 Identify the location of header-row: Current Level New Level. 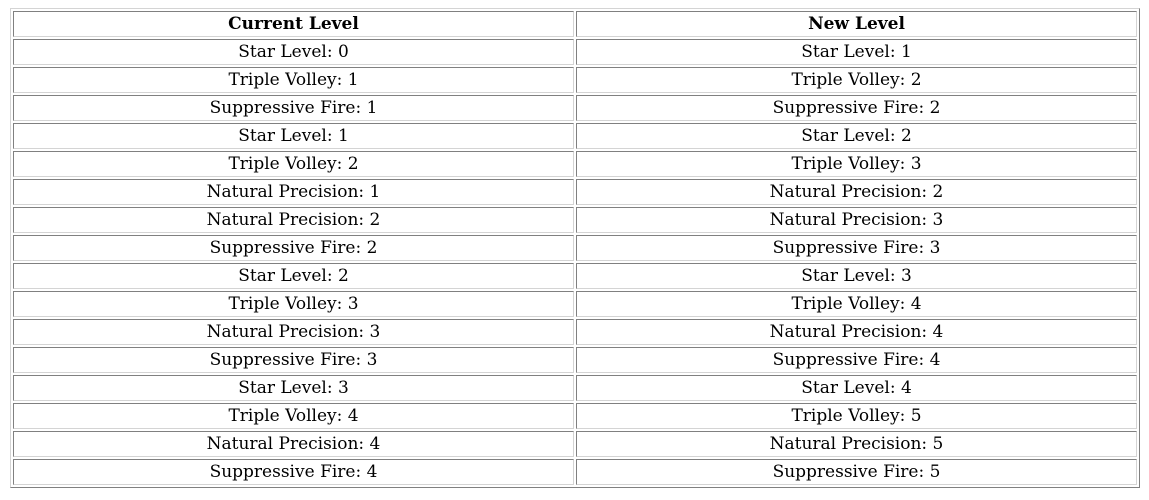
(575, 24).